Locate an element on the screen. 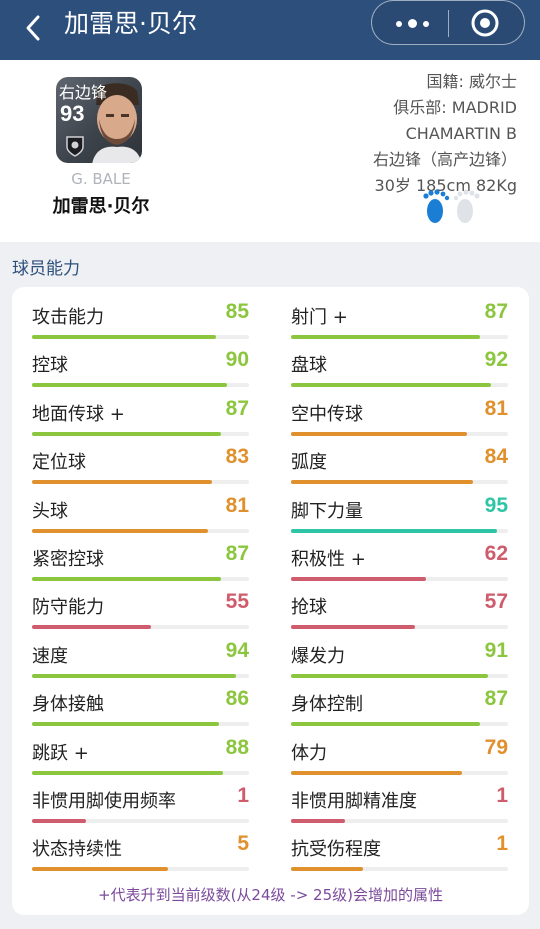  player-name-cn: 加雷思·贝尔 is located at coordinates (101, 206).